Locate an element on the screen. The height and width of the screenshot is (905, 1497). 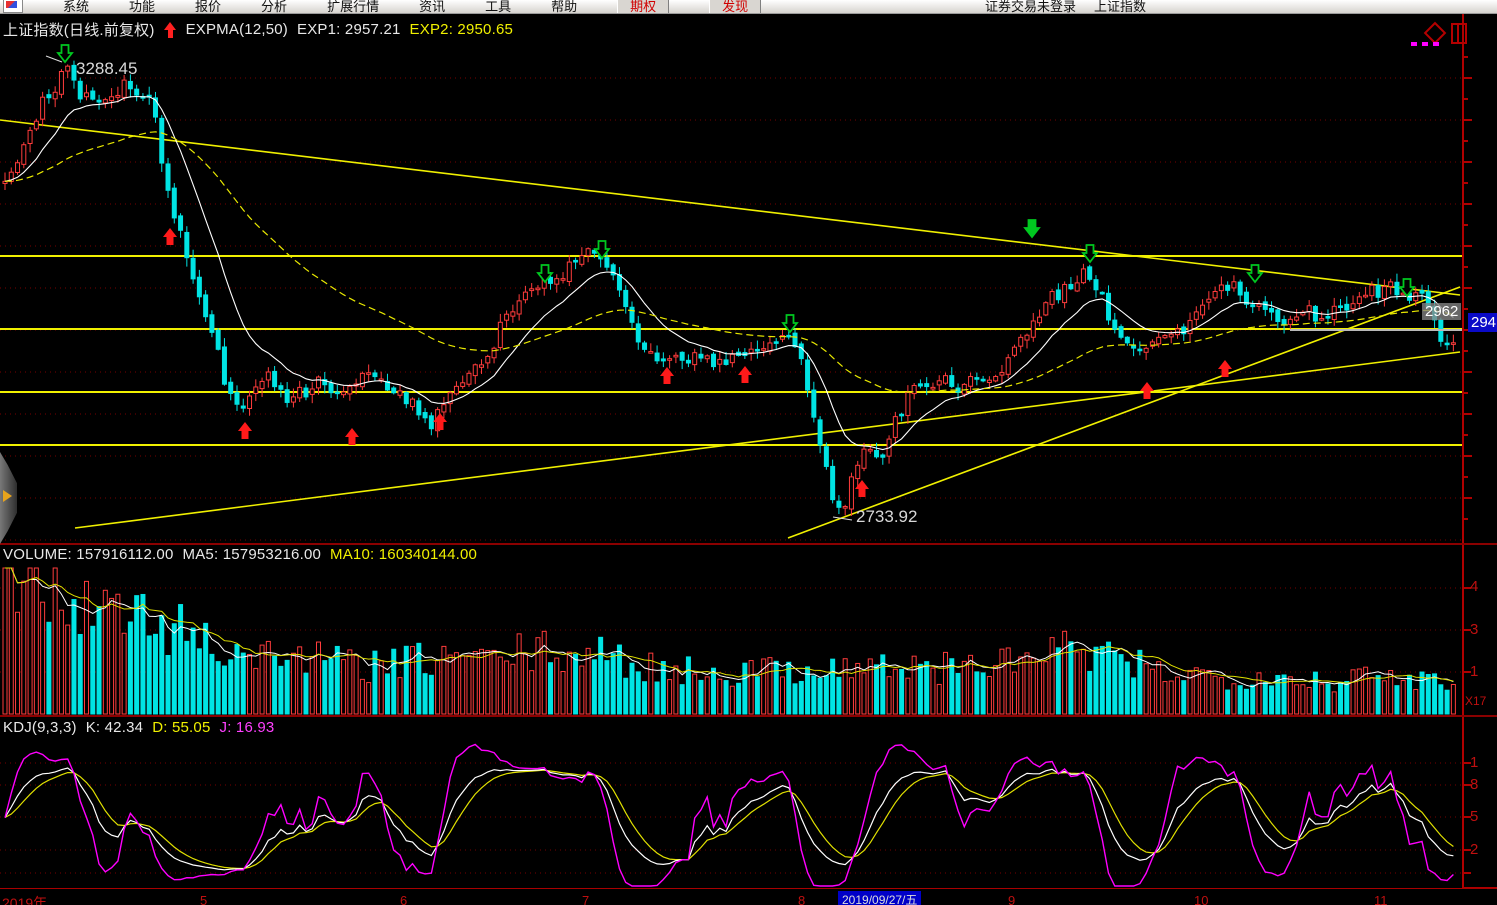
last-price-label: 2962 is located at coordinates (1442, 311).